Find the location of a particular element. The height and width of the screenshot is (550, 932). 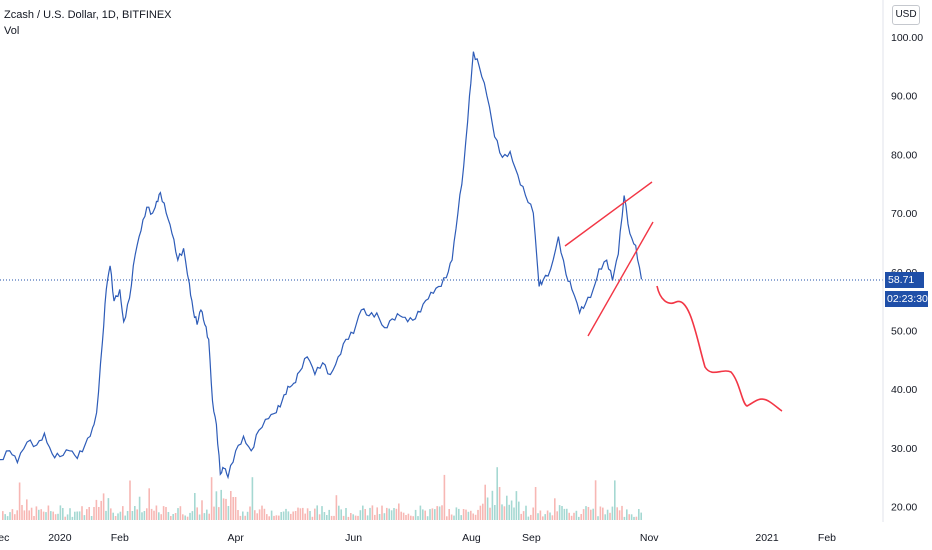

y-tick-label: 20.00 is located at coordinates (904, 508).